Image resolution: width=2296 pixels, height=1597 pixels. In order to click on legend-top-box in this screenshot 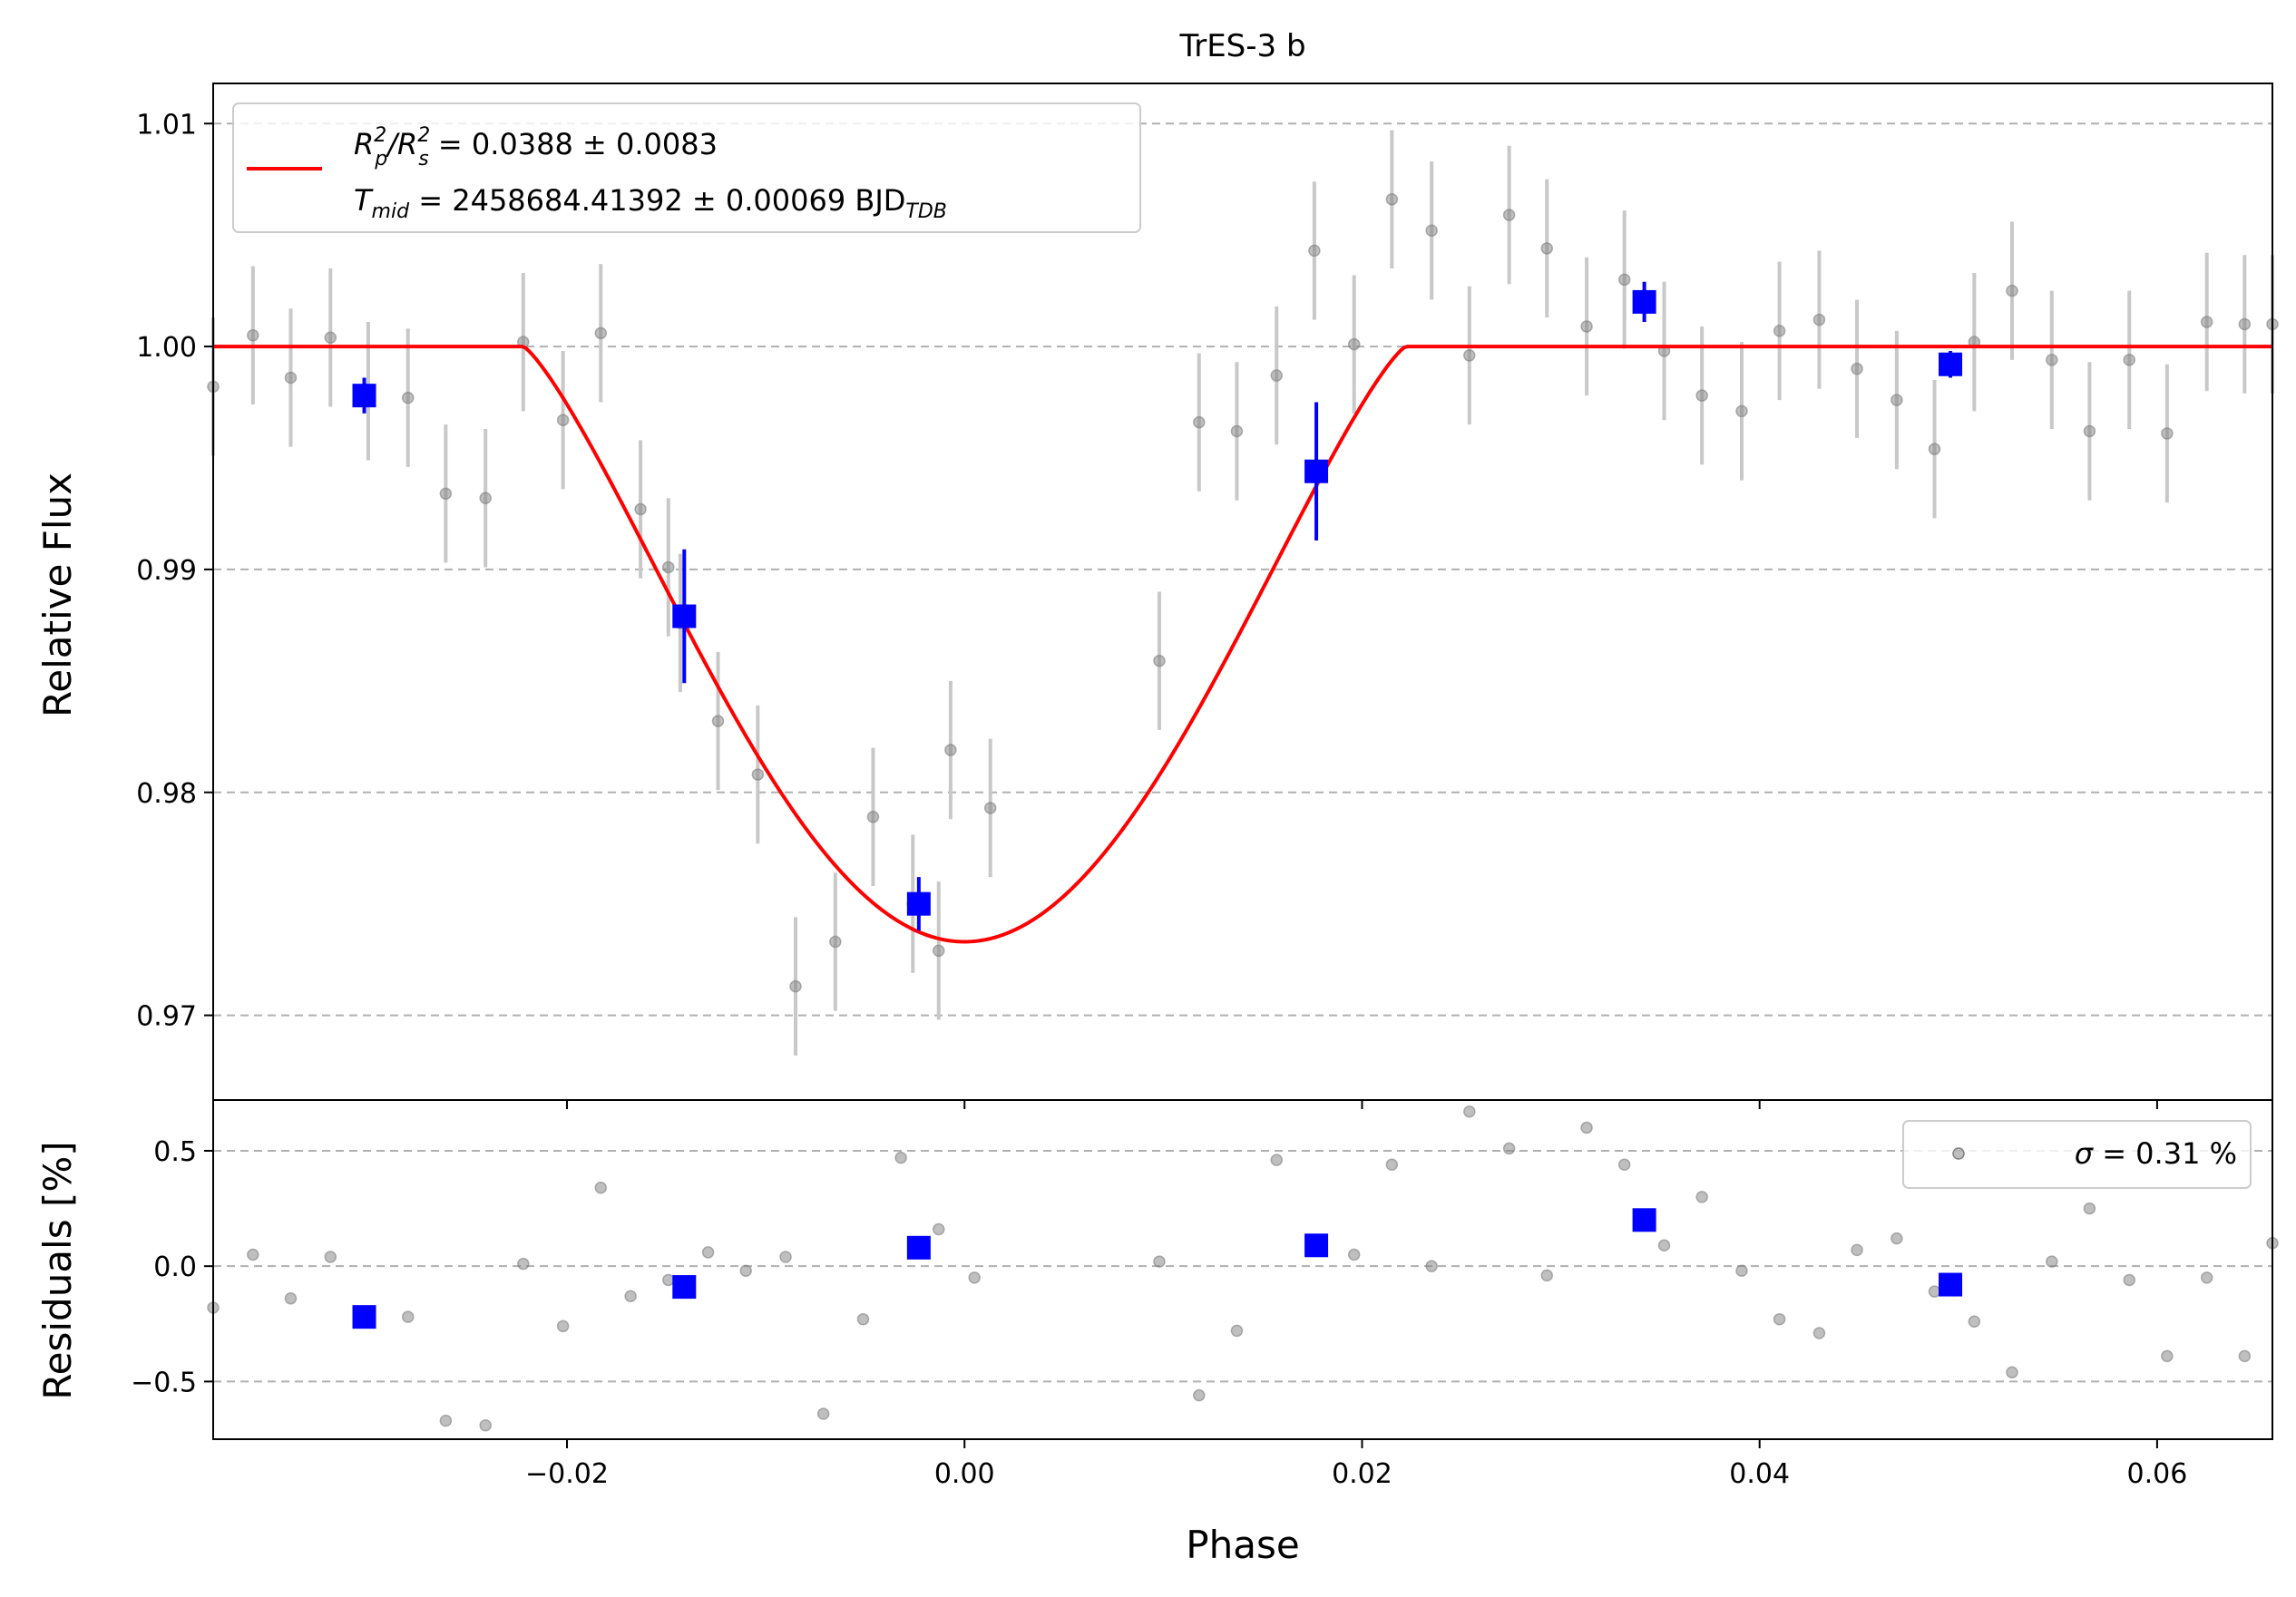, I will do `click(687, 167)`.